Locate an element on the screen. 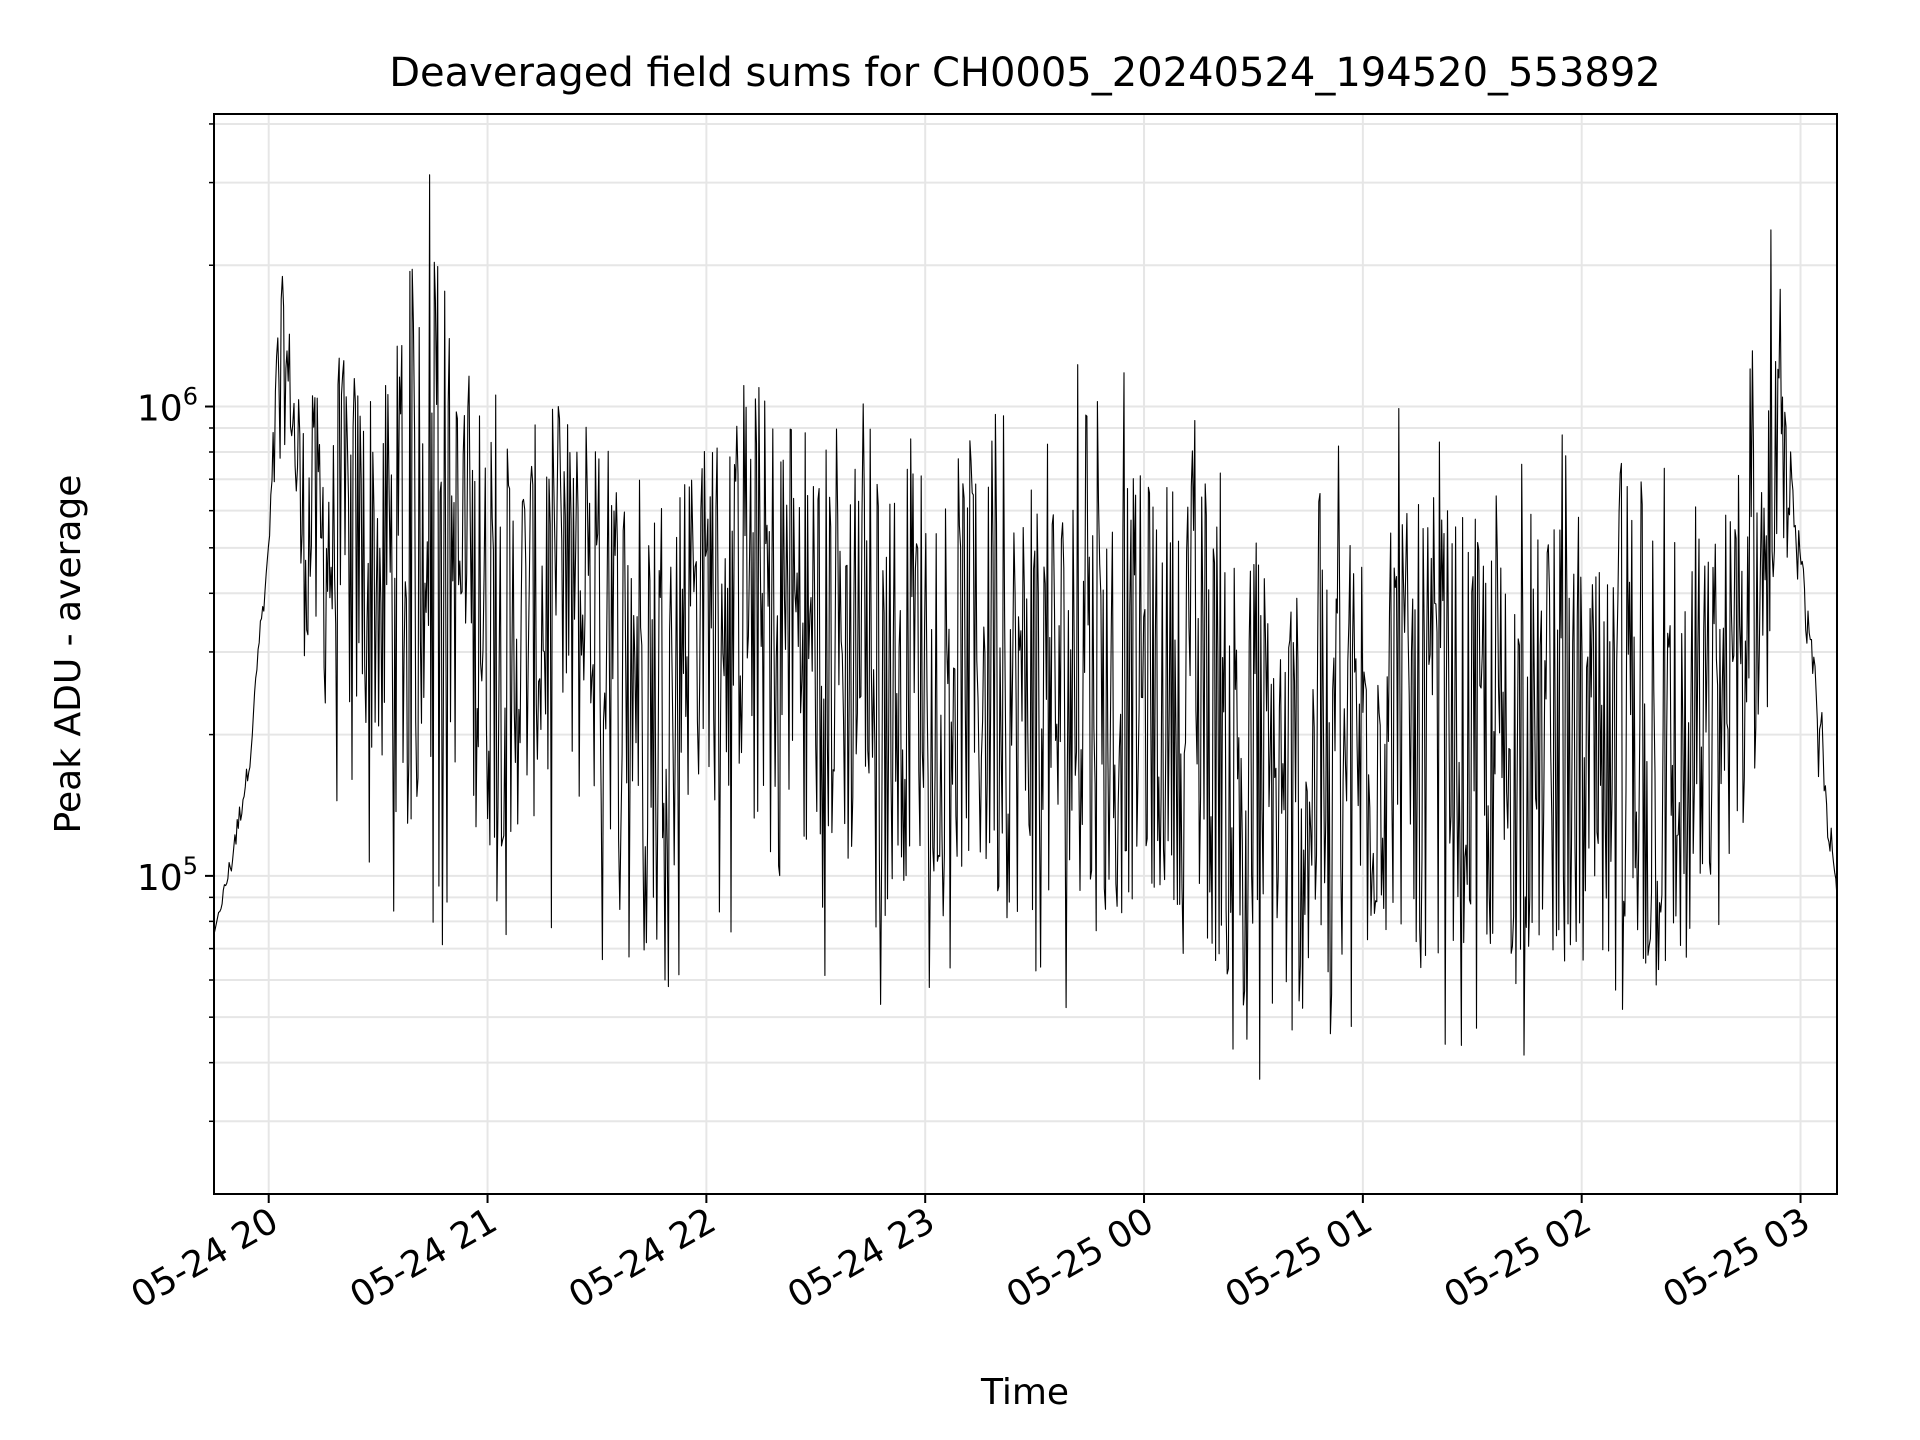 Image resolution: width=1920 pixels, height=1440 pixels. y-axis: 10⁵ 10⁶ is located at coordinates (175, 623).